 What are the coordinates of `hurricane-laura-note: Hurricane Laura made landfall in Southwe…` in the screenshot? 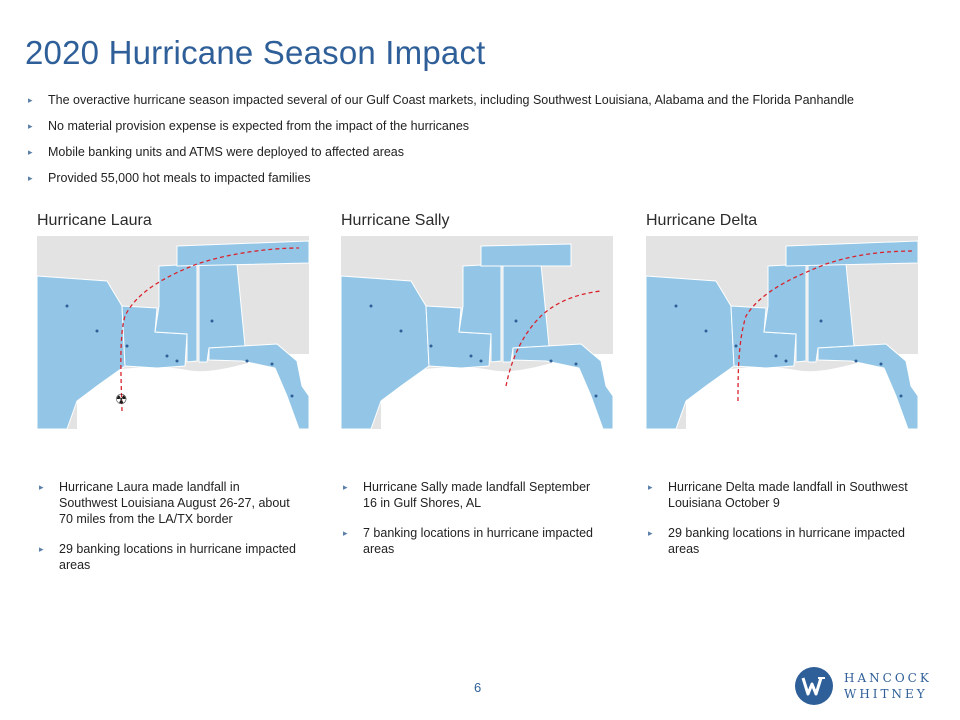 It's located at (169, 503).